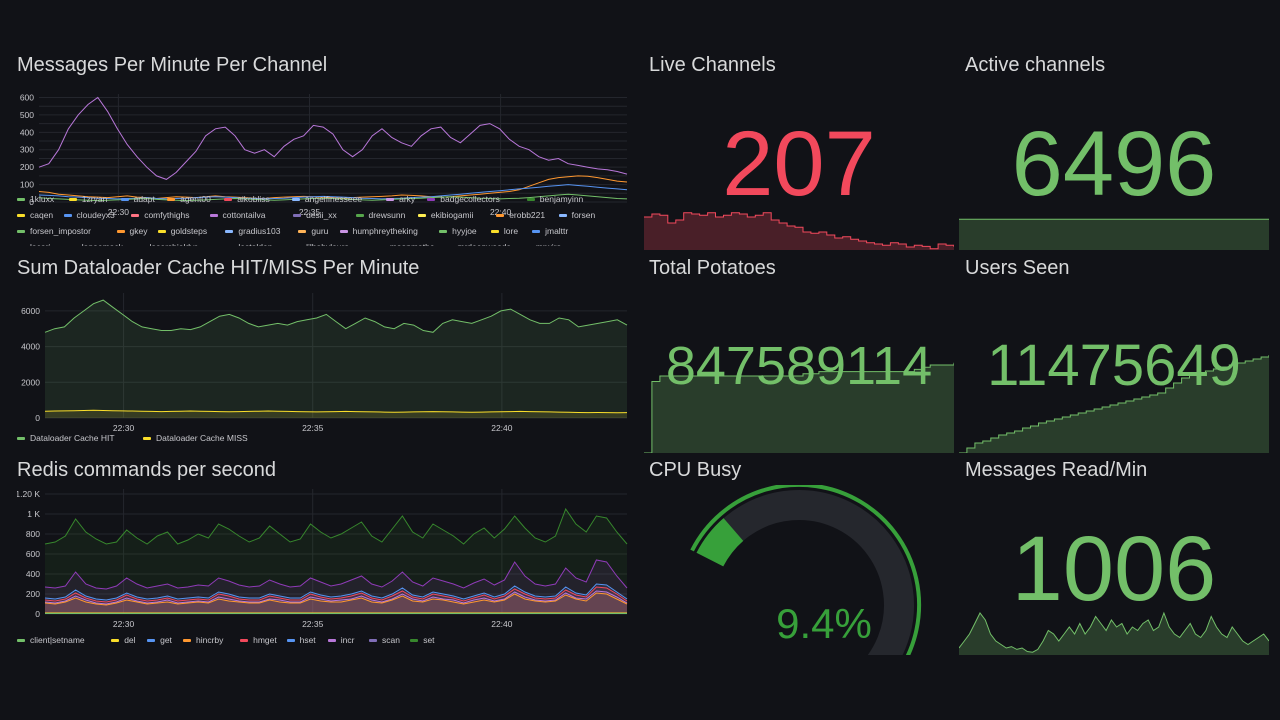  I want to click on y-tick-label: 500, so click(27, 115).